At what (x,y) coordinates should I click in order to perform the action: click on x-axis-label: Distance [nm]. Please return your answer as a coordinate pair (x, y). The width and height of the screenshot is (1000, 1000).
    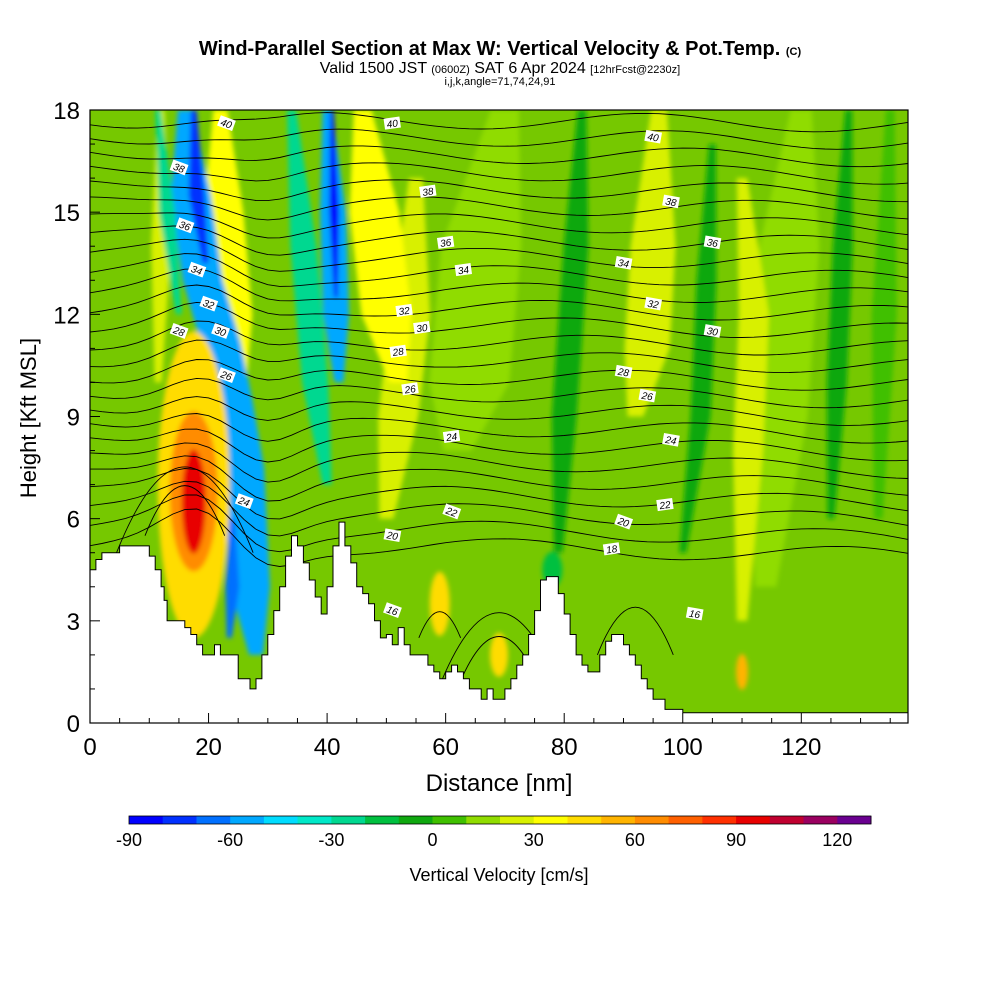
    Looking at the image, I should click on (499, 783).